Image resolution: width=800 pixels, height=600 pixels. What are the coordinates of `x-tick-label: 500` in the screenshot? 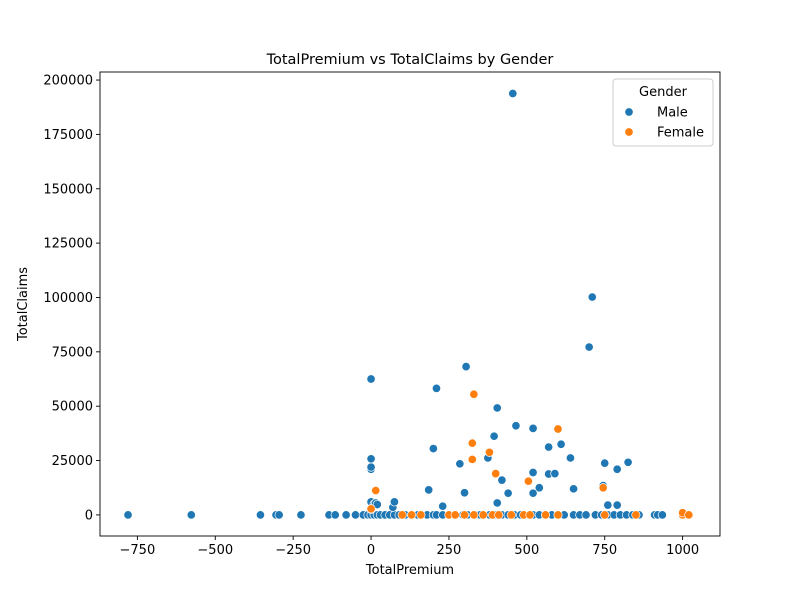 It's located at (526, 550).